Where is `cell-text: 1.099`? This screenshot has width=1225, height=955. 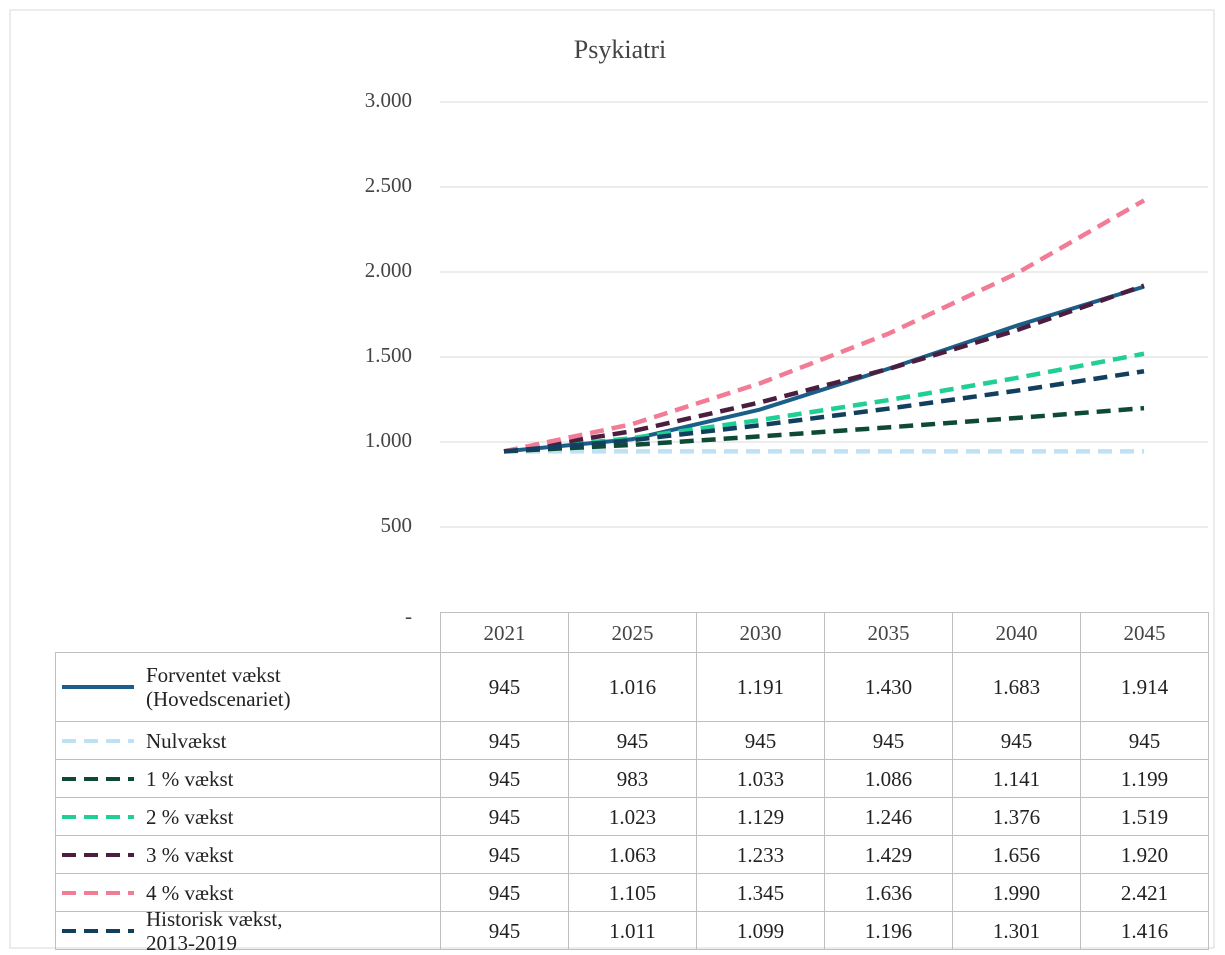 cell-text: 1.099 is located at coordinates (760, 930).